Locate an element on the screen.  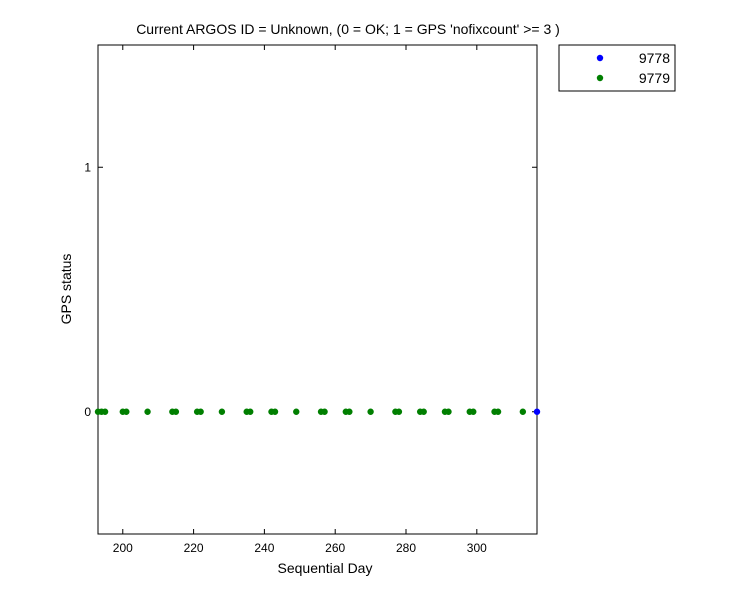
x-axis-title: Sequential Day is located at coordinates (325, 568).